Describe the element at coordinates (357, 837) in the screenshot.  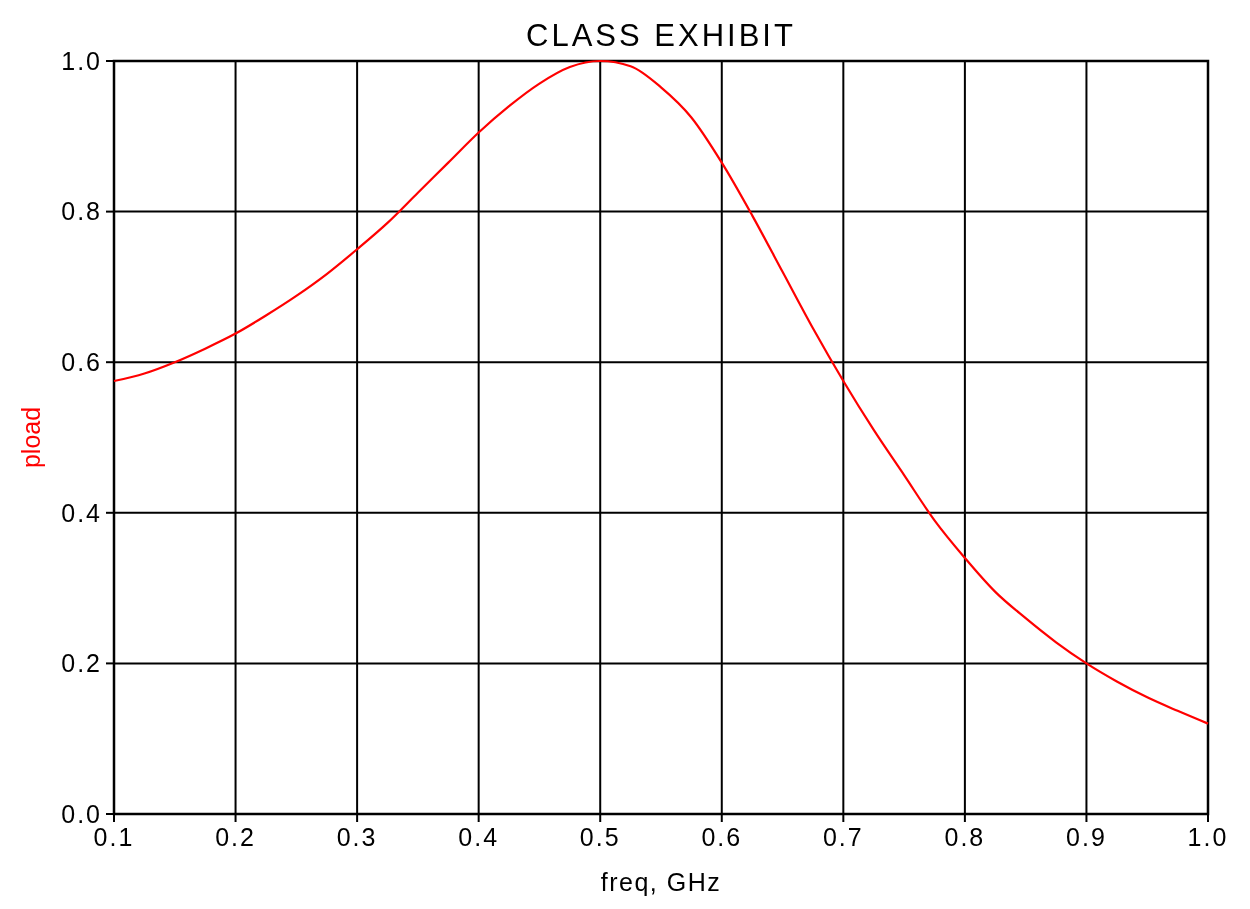
I see `x-tick-label: 0.3` at that location.